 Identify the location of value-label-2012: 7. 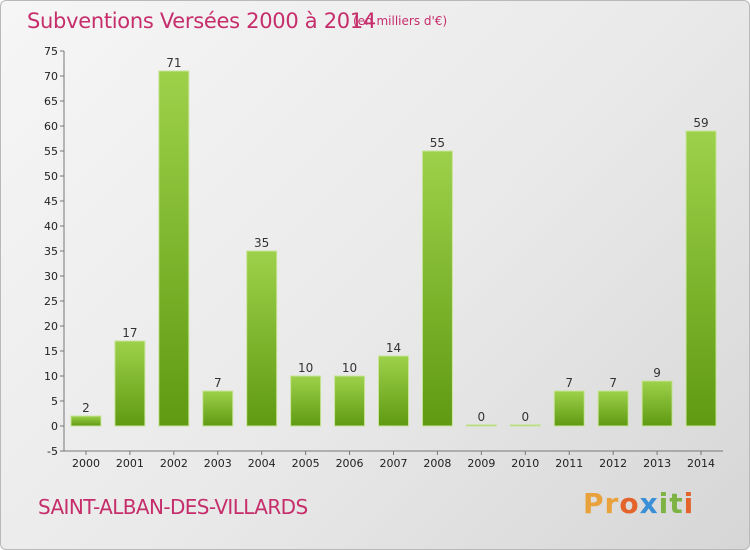
(613, 383).